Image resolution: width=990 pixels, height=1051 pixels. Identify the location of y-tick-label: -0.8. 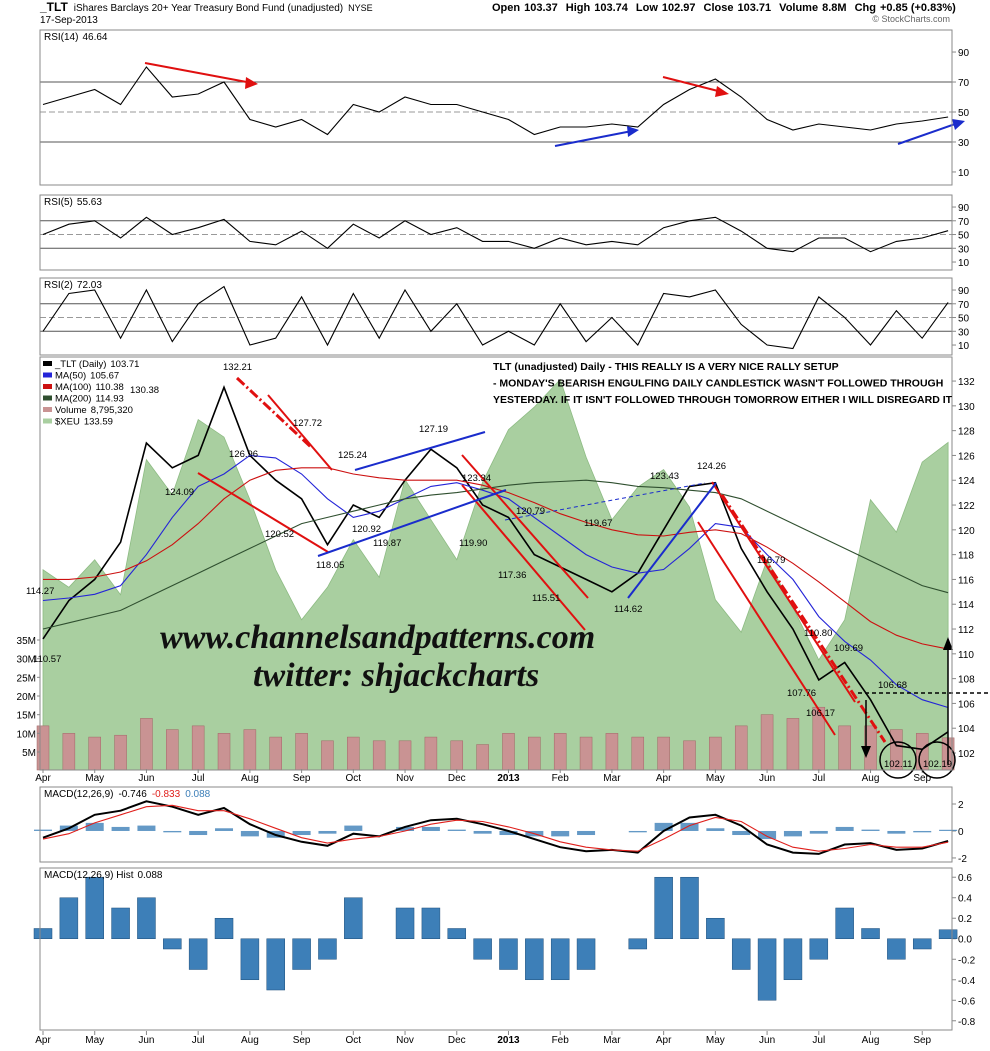
(967, 1022).